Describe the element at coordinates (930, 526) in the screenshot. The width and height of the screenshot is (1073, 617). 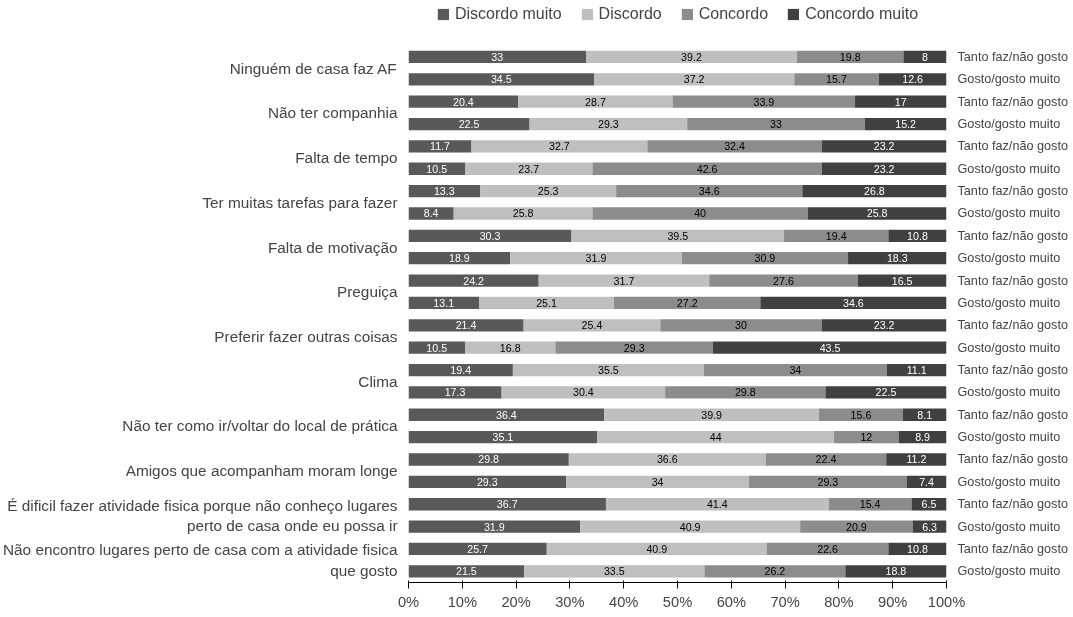
I see `data-label: 6.3` at that location.